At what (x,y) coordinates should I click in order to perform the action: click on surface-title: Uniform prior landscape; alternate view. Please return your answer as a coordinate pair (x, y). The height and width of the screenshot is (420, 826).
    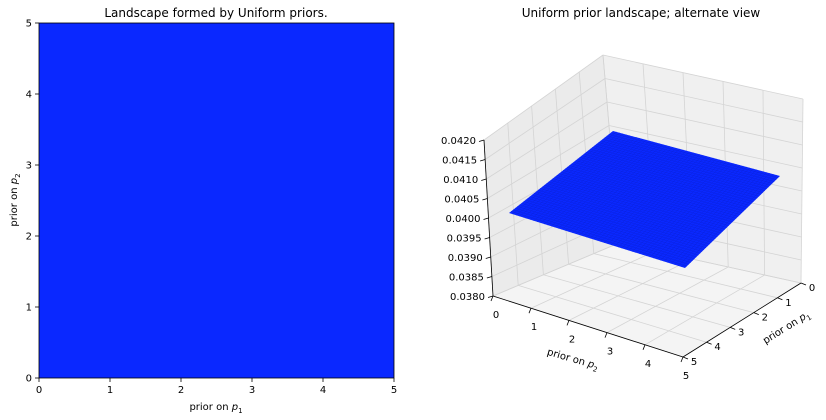
    Looking at the image, I should click on (641, 13).